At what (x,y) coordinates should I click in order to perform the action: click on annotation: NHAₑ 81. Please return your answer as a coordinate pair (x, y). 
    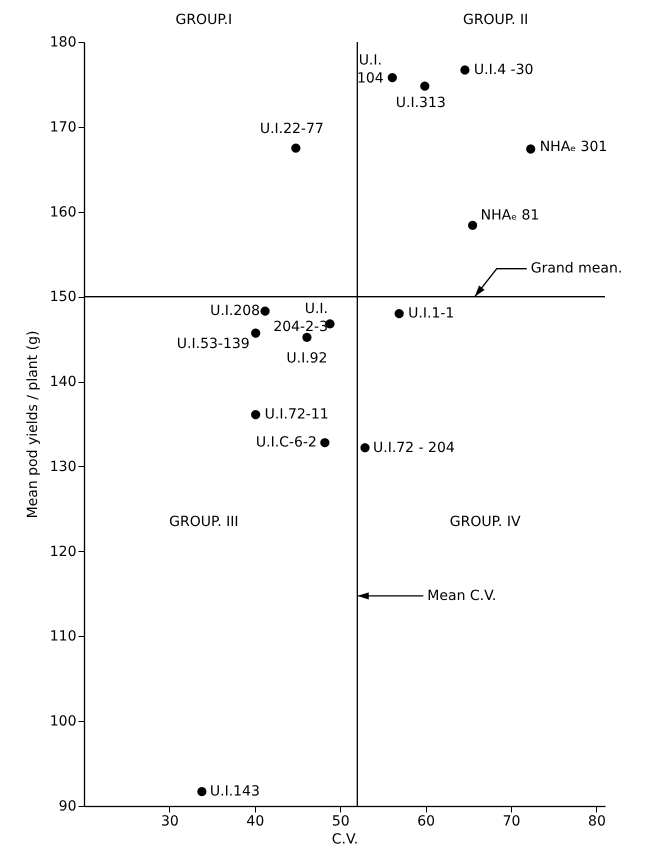
    Looking at the image, I should click on (510, 215).